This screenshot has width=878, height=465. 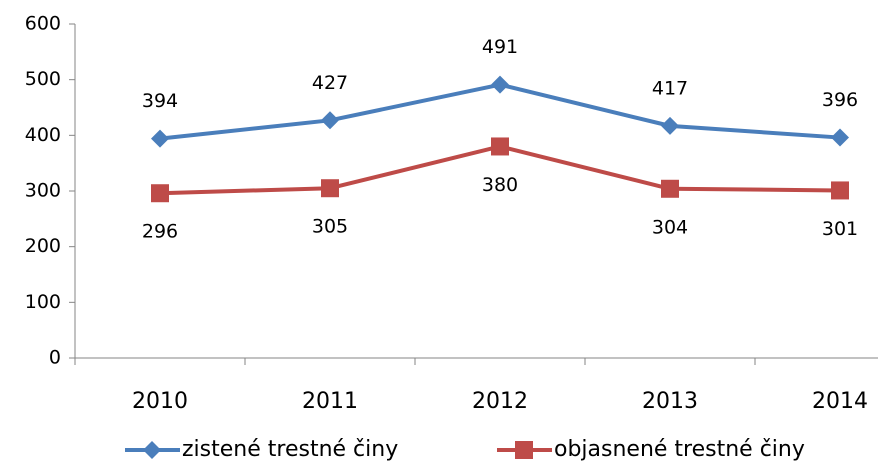 What do you see at coordinates (840, 401) in the screenshot?
I see `x-tick-label: 2014` at bounding box center [840, 401].